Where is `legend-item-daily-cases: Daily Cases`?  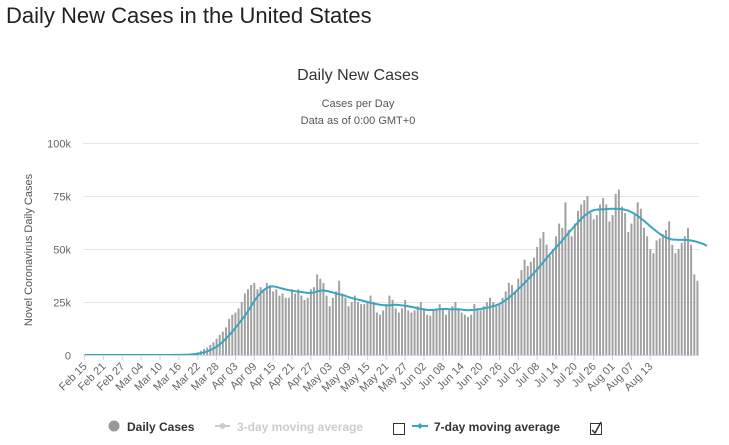 legend-item-daily-cases: Daily Cases is located at coordinates (151, 427).